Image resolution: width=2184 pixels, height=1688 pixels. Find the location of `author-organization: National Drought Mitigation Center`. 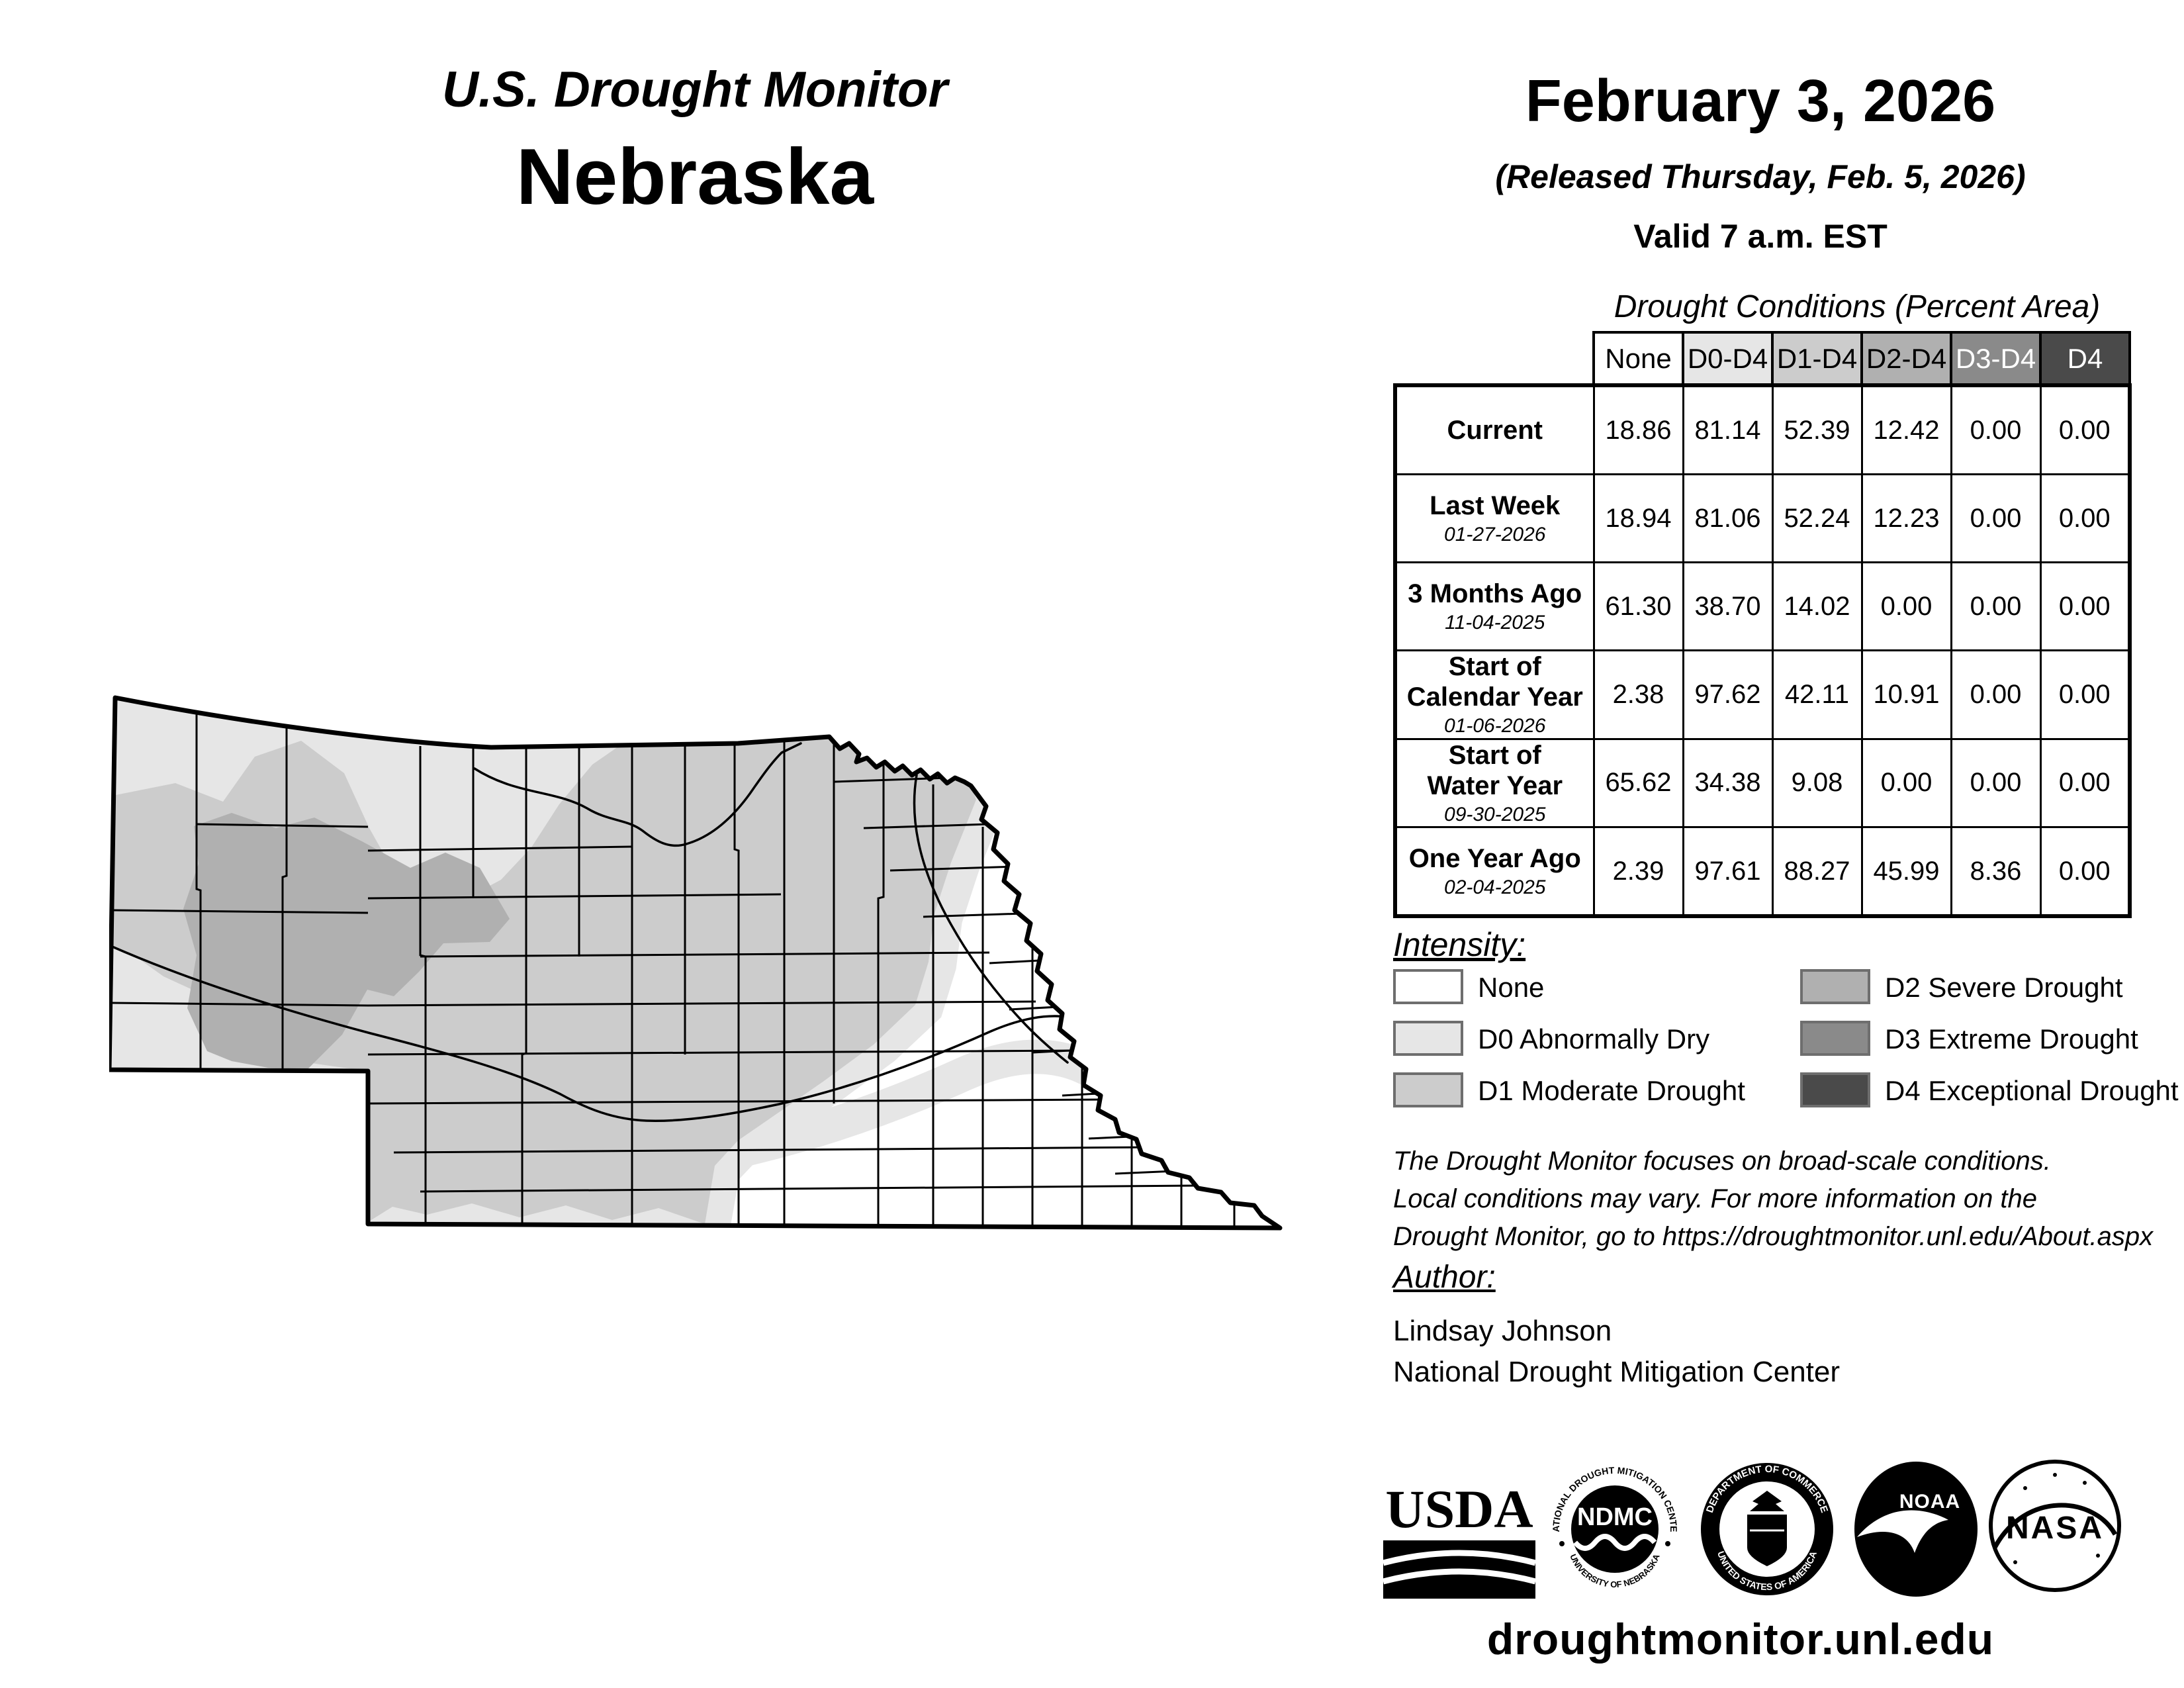

author-organization: National Drought Mitigation Center is located at coordinates (1617, 1372).